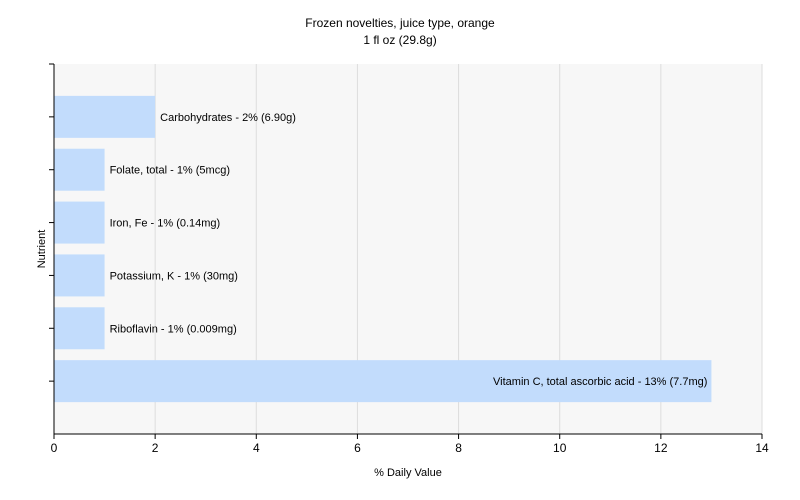  What do you see at coordinates (155, 448) in the screenshot?
I see `x-tick-label: 2` at bounding box center [155, 448].